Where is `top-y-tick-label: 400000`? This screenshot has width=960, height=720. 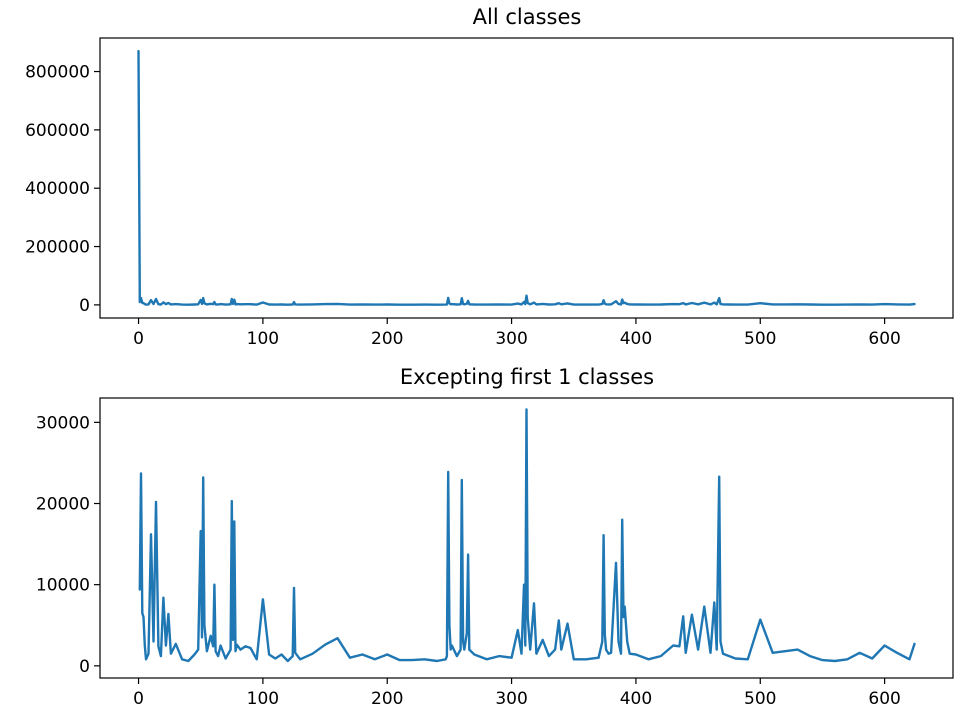 top-y-tick-label: 400000 is located at coordinates (57, 189).